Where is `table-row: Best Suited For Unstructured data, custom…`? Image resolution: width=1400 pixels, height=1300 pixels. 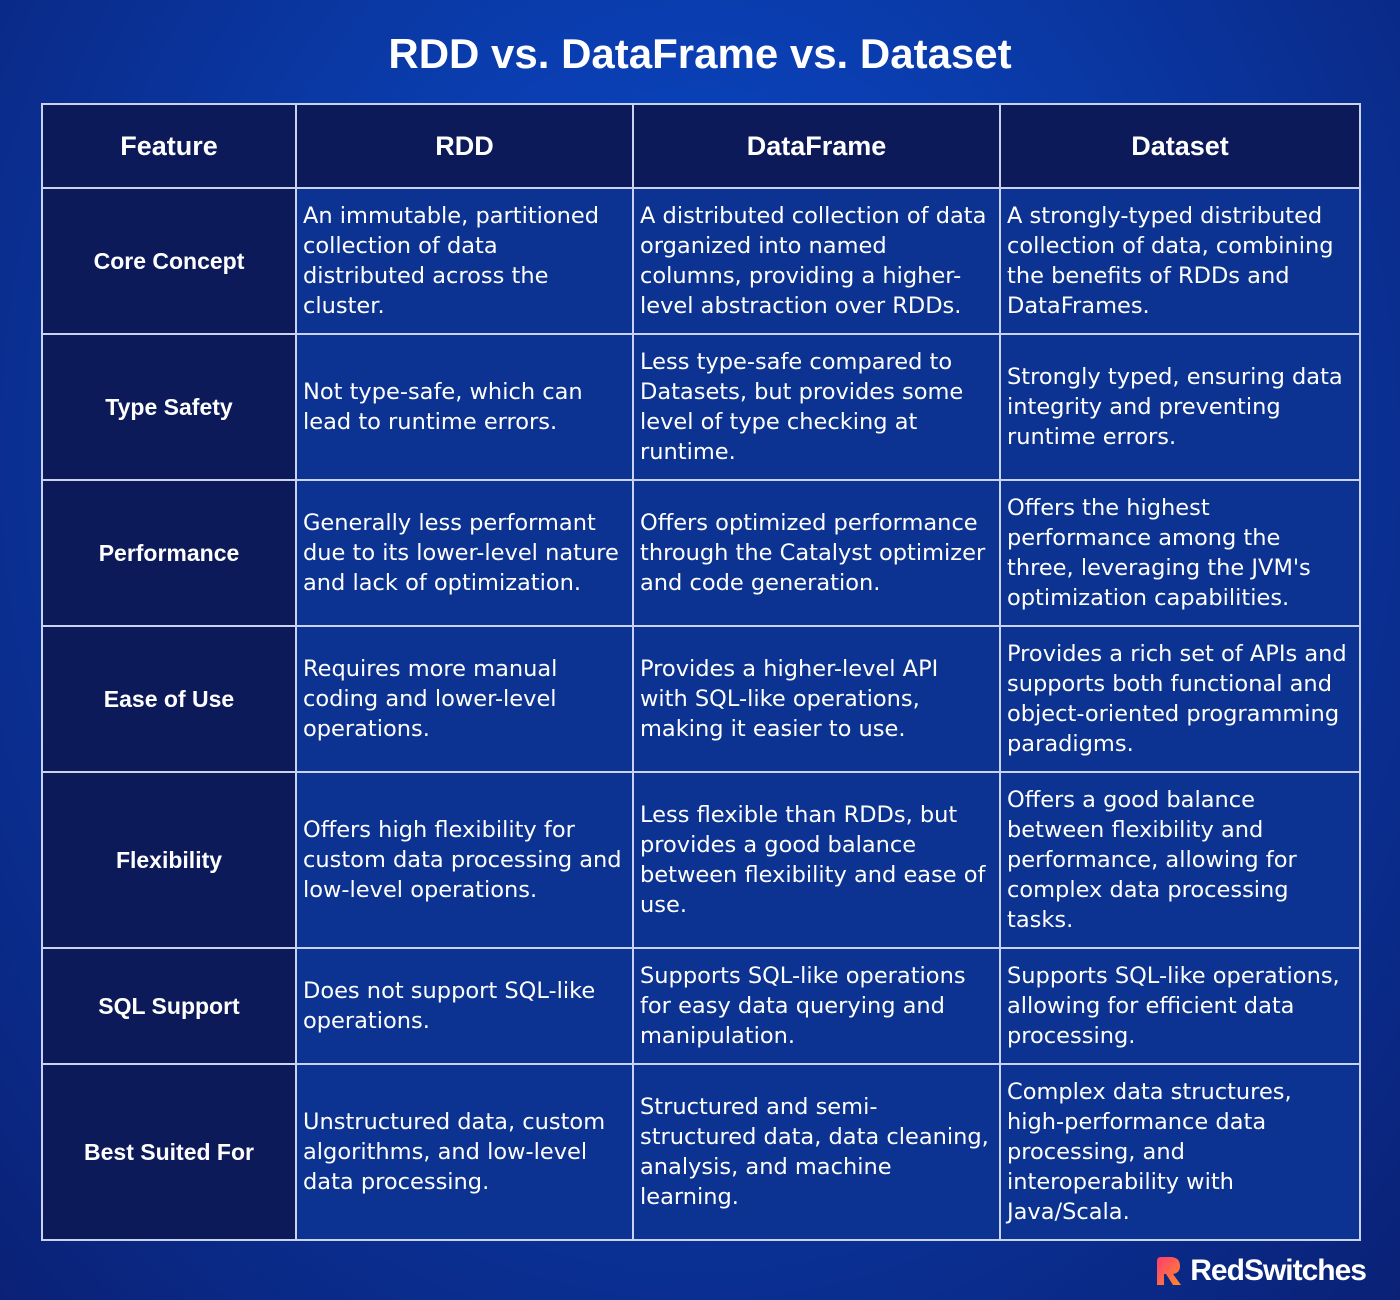 table-row: Best Suited For Unstructured data, custom… is located at coordinates (701, 1152).